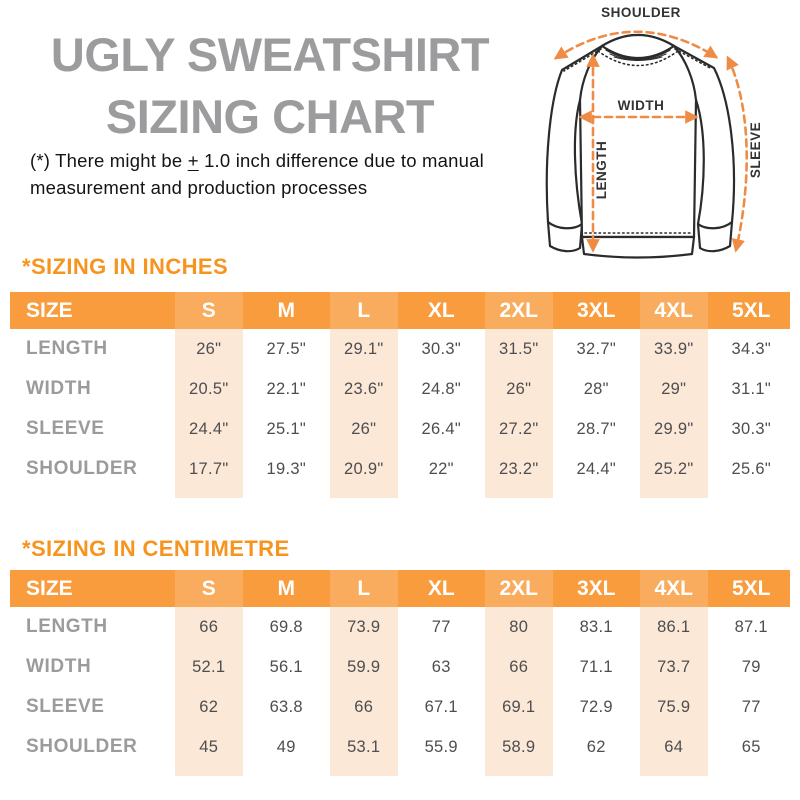 The height and width of the screenshot is (800, 800). I want to click on size-value-cell: 79, so click(752, 667).